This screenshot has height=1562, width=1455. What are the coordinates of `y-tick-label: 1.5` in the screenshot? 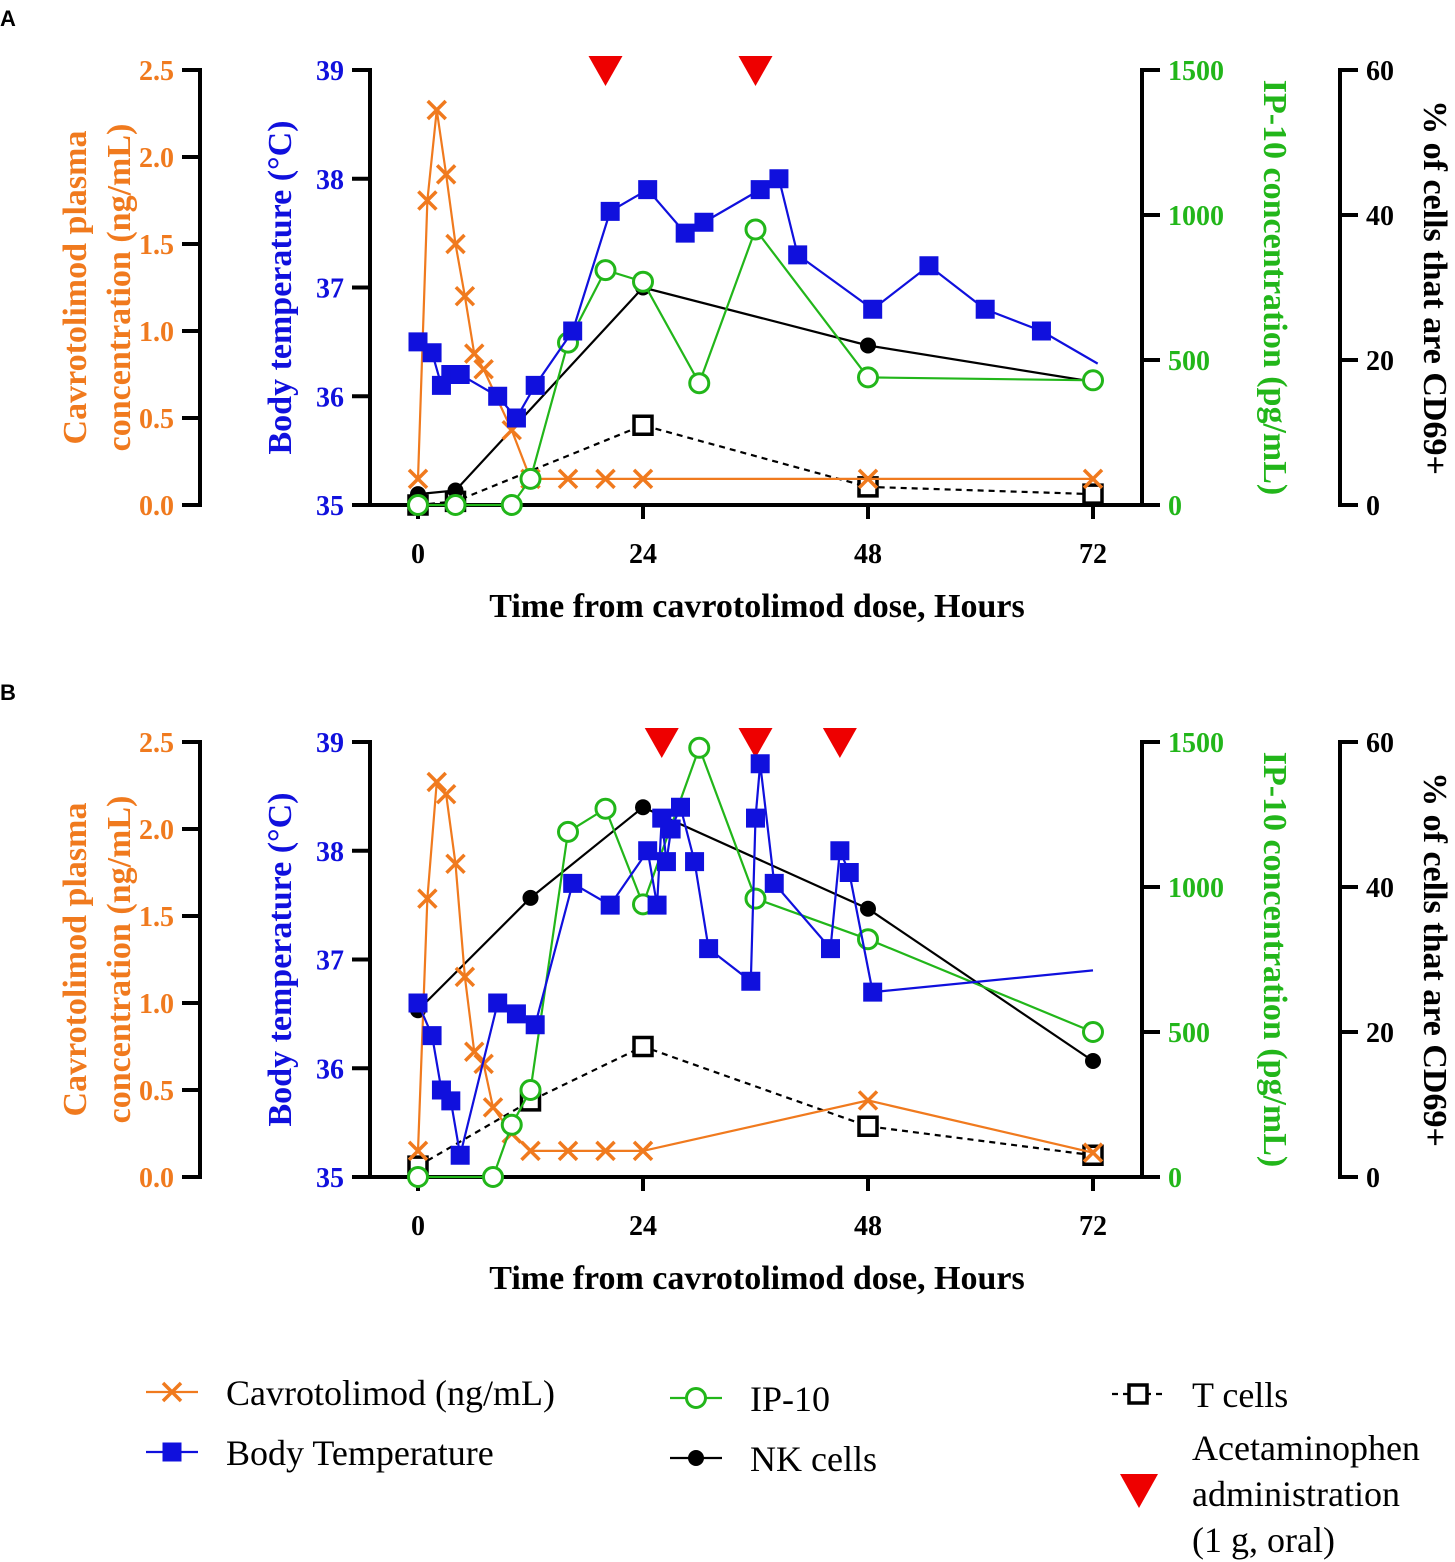 It's located at (156, 245).